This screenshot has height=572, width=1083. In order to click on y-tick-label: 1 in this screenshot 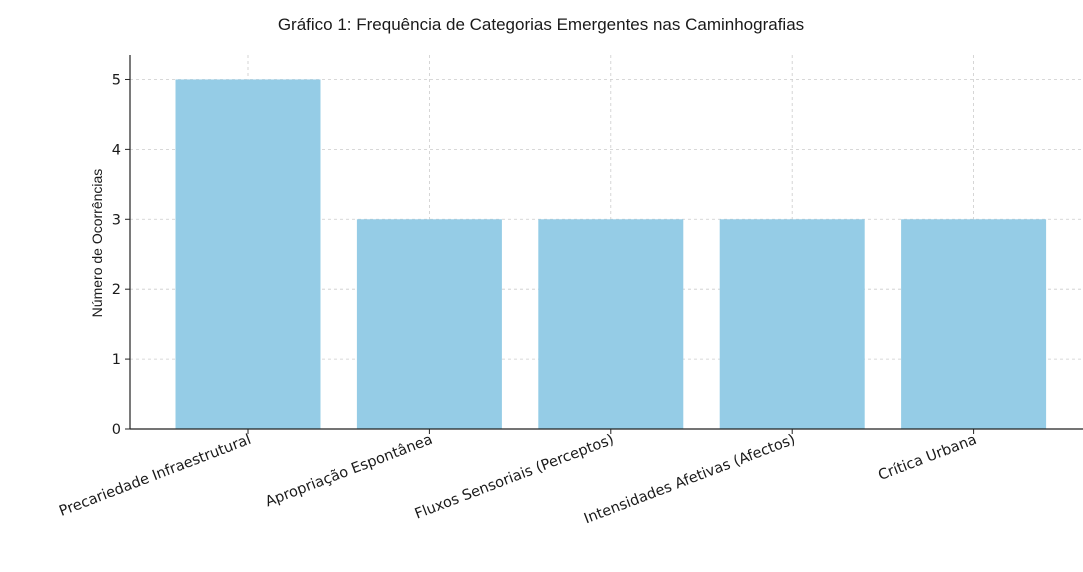, I will do `click(116, 360)`.